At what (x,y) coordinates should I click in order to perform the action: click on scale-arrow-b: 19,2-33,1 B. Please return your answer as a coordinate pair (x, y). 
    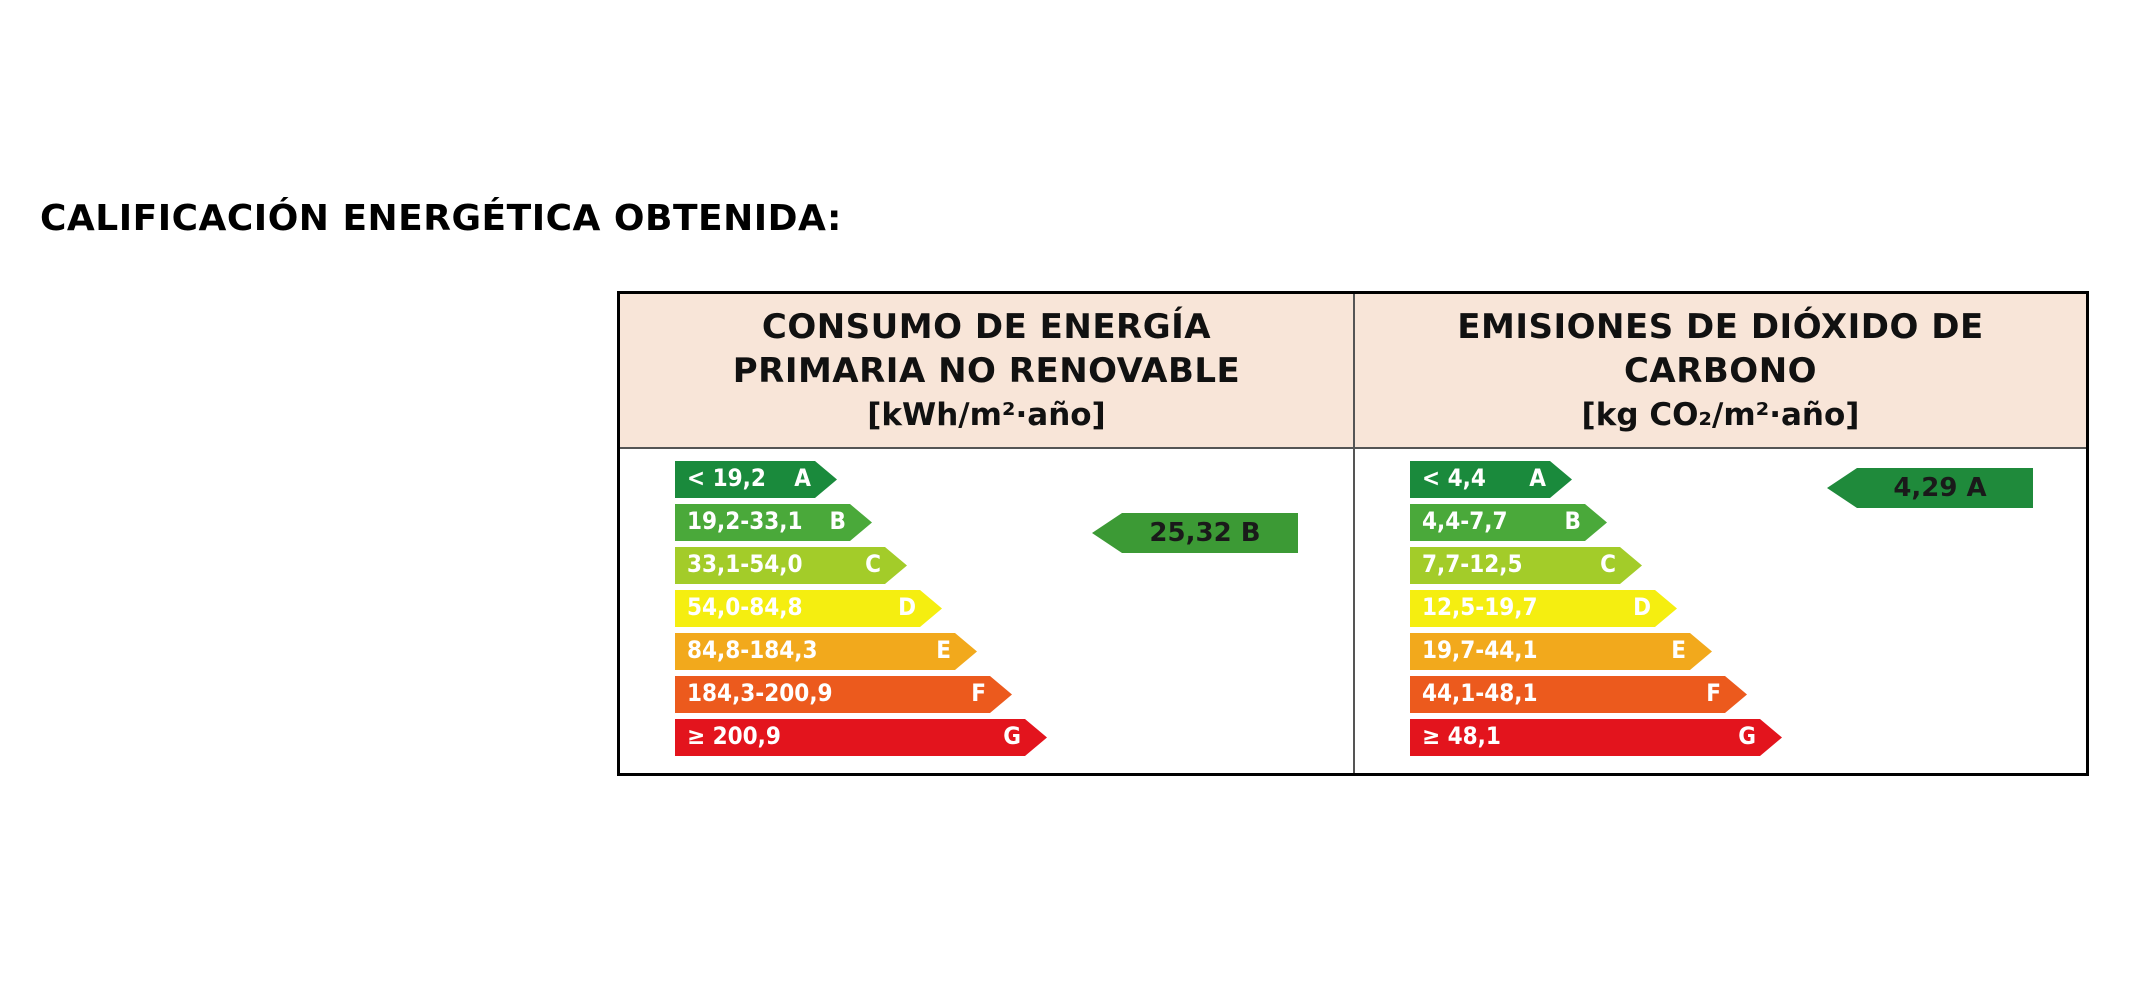
    Looking at the image, I should click on (773, 522).